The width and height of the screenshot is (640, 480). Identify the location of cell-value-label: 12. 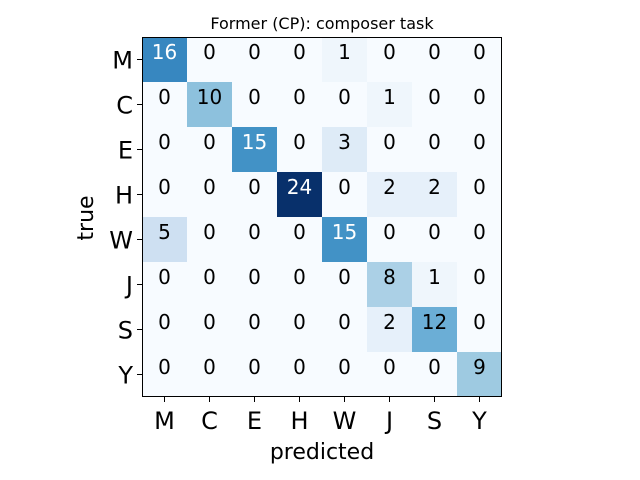
(434, 322).